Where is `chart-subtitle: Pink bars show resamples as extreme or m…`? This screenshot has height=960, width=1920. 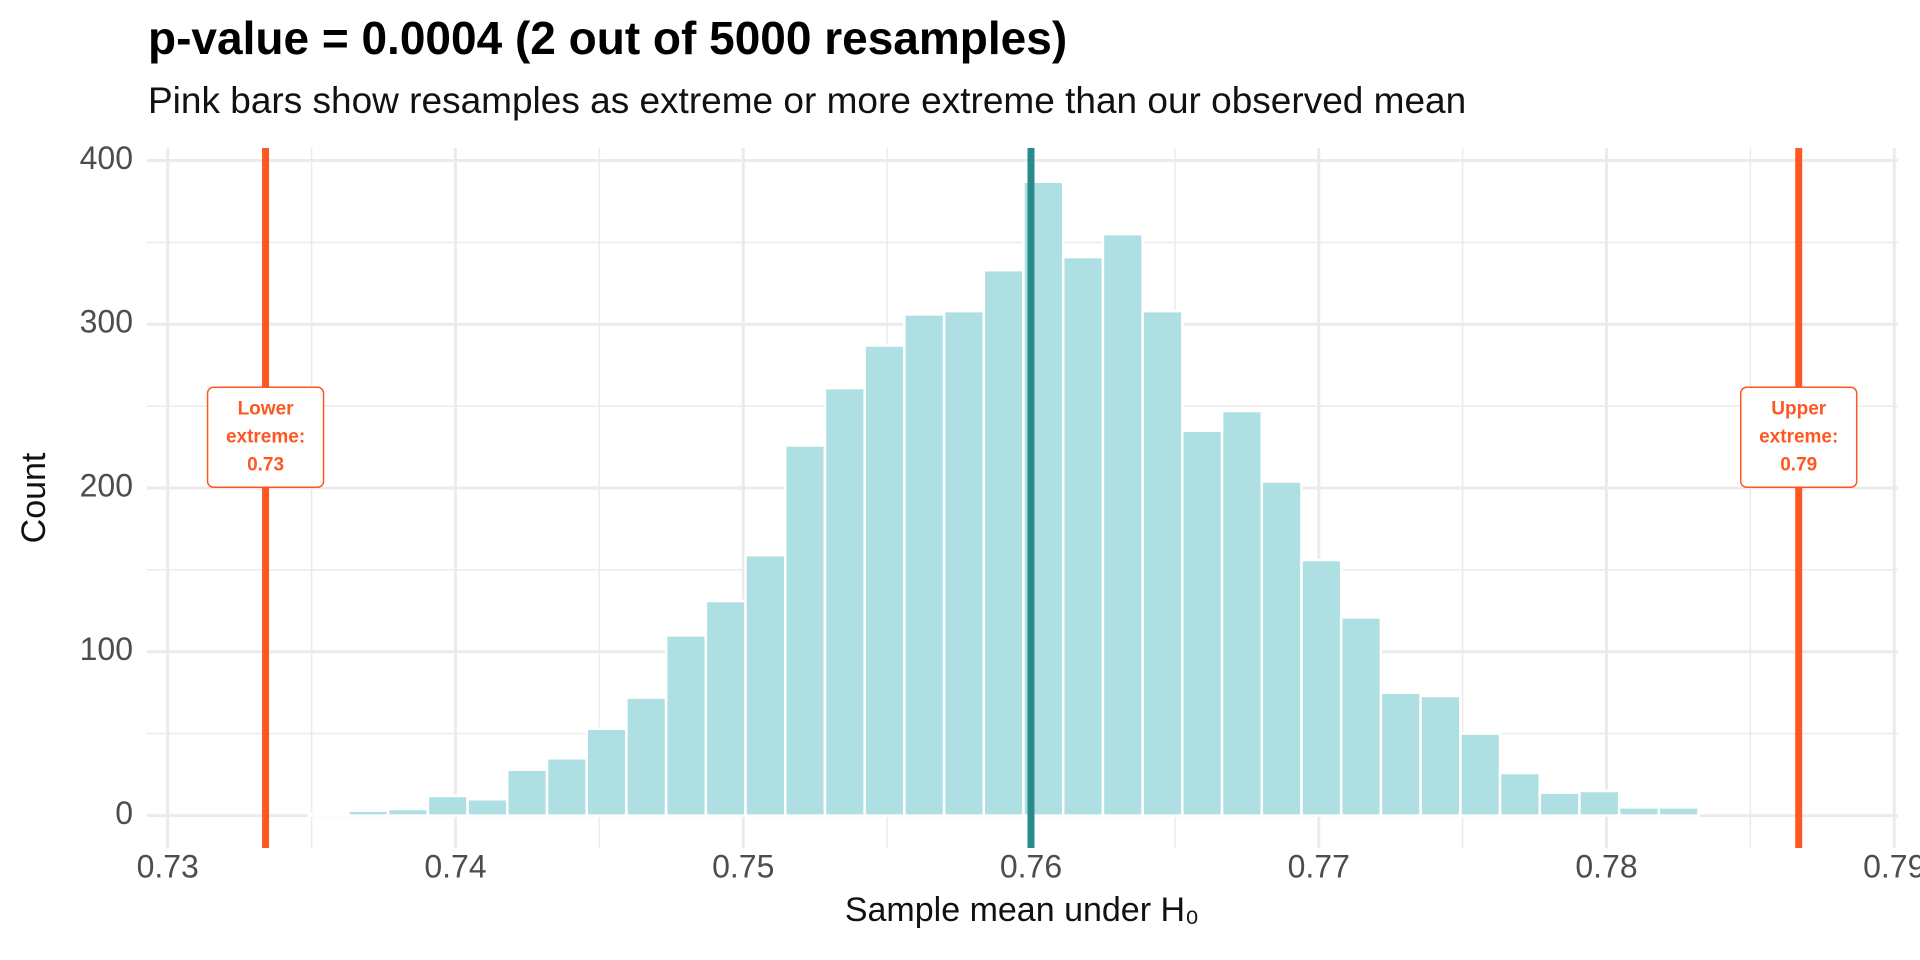 chart-subtitle: Pink bars show resamples as extreme or m… is located at coordinates (807, 100).